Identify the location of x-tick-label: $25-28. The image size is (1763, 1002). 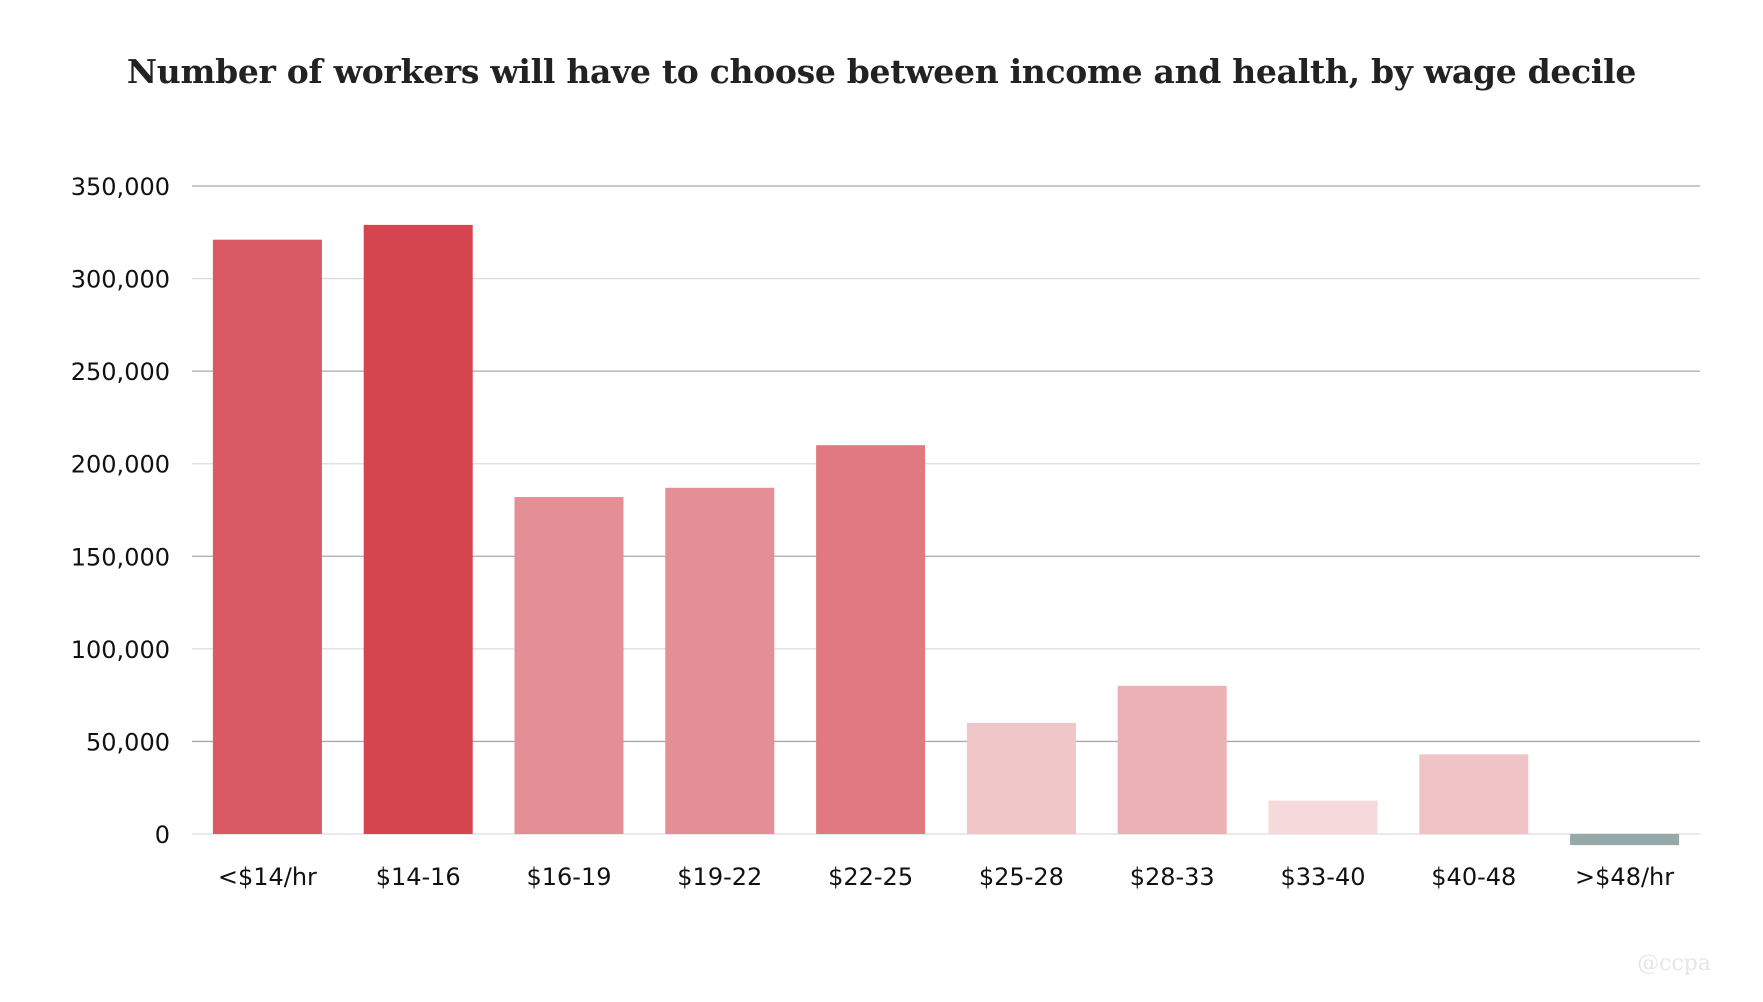
(1021, 877).